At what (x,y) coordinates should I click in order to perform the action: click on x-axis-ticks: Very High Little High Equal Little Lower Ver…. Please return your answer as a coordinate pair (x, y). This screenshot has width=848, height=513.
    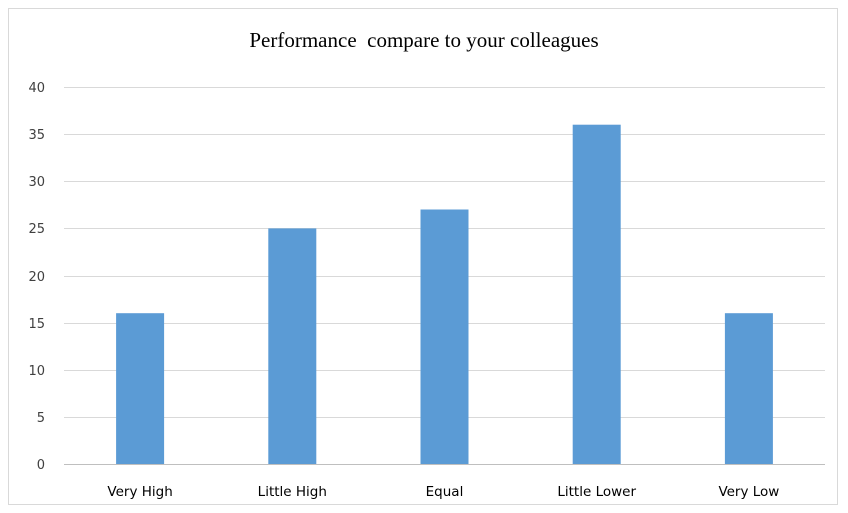
    Looking at the image, I should click on (443, 492).